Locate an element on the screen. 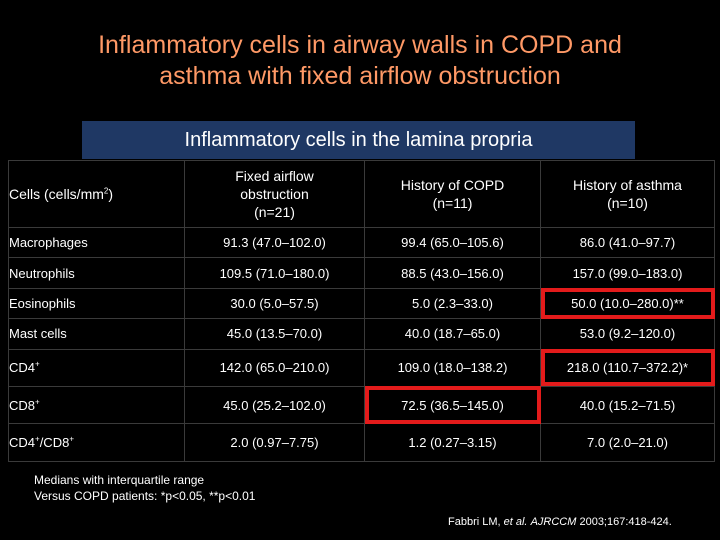  citation-etal: et al. is located at coordinates (515, 522).